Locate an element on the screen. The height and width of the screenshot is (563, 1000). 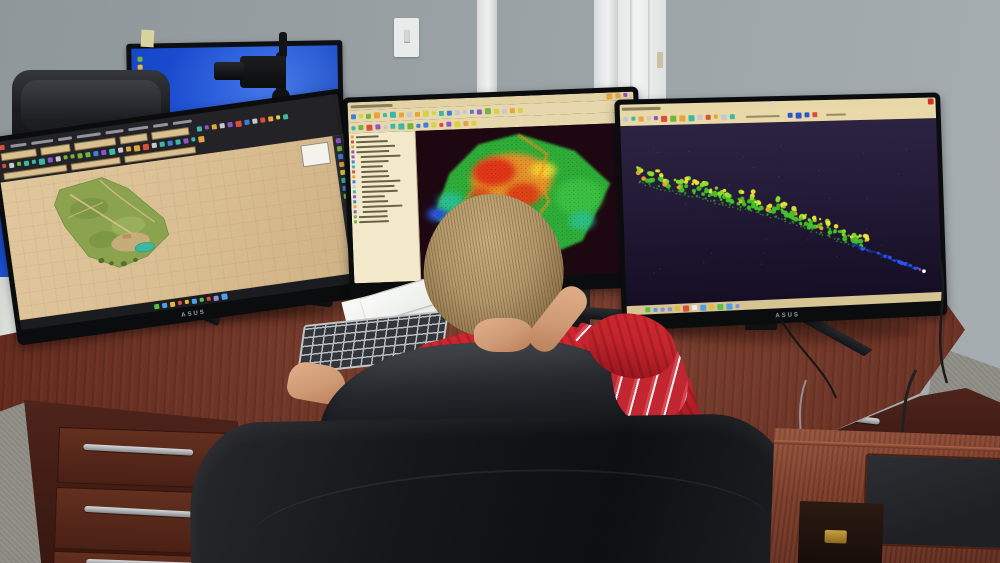
right-monitor-screen is located at coordinates (781, 206).